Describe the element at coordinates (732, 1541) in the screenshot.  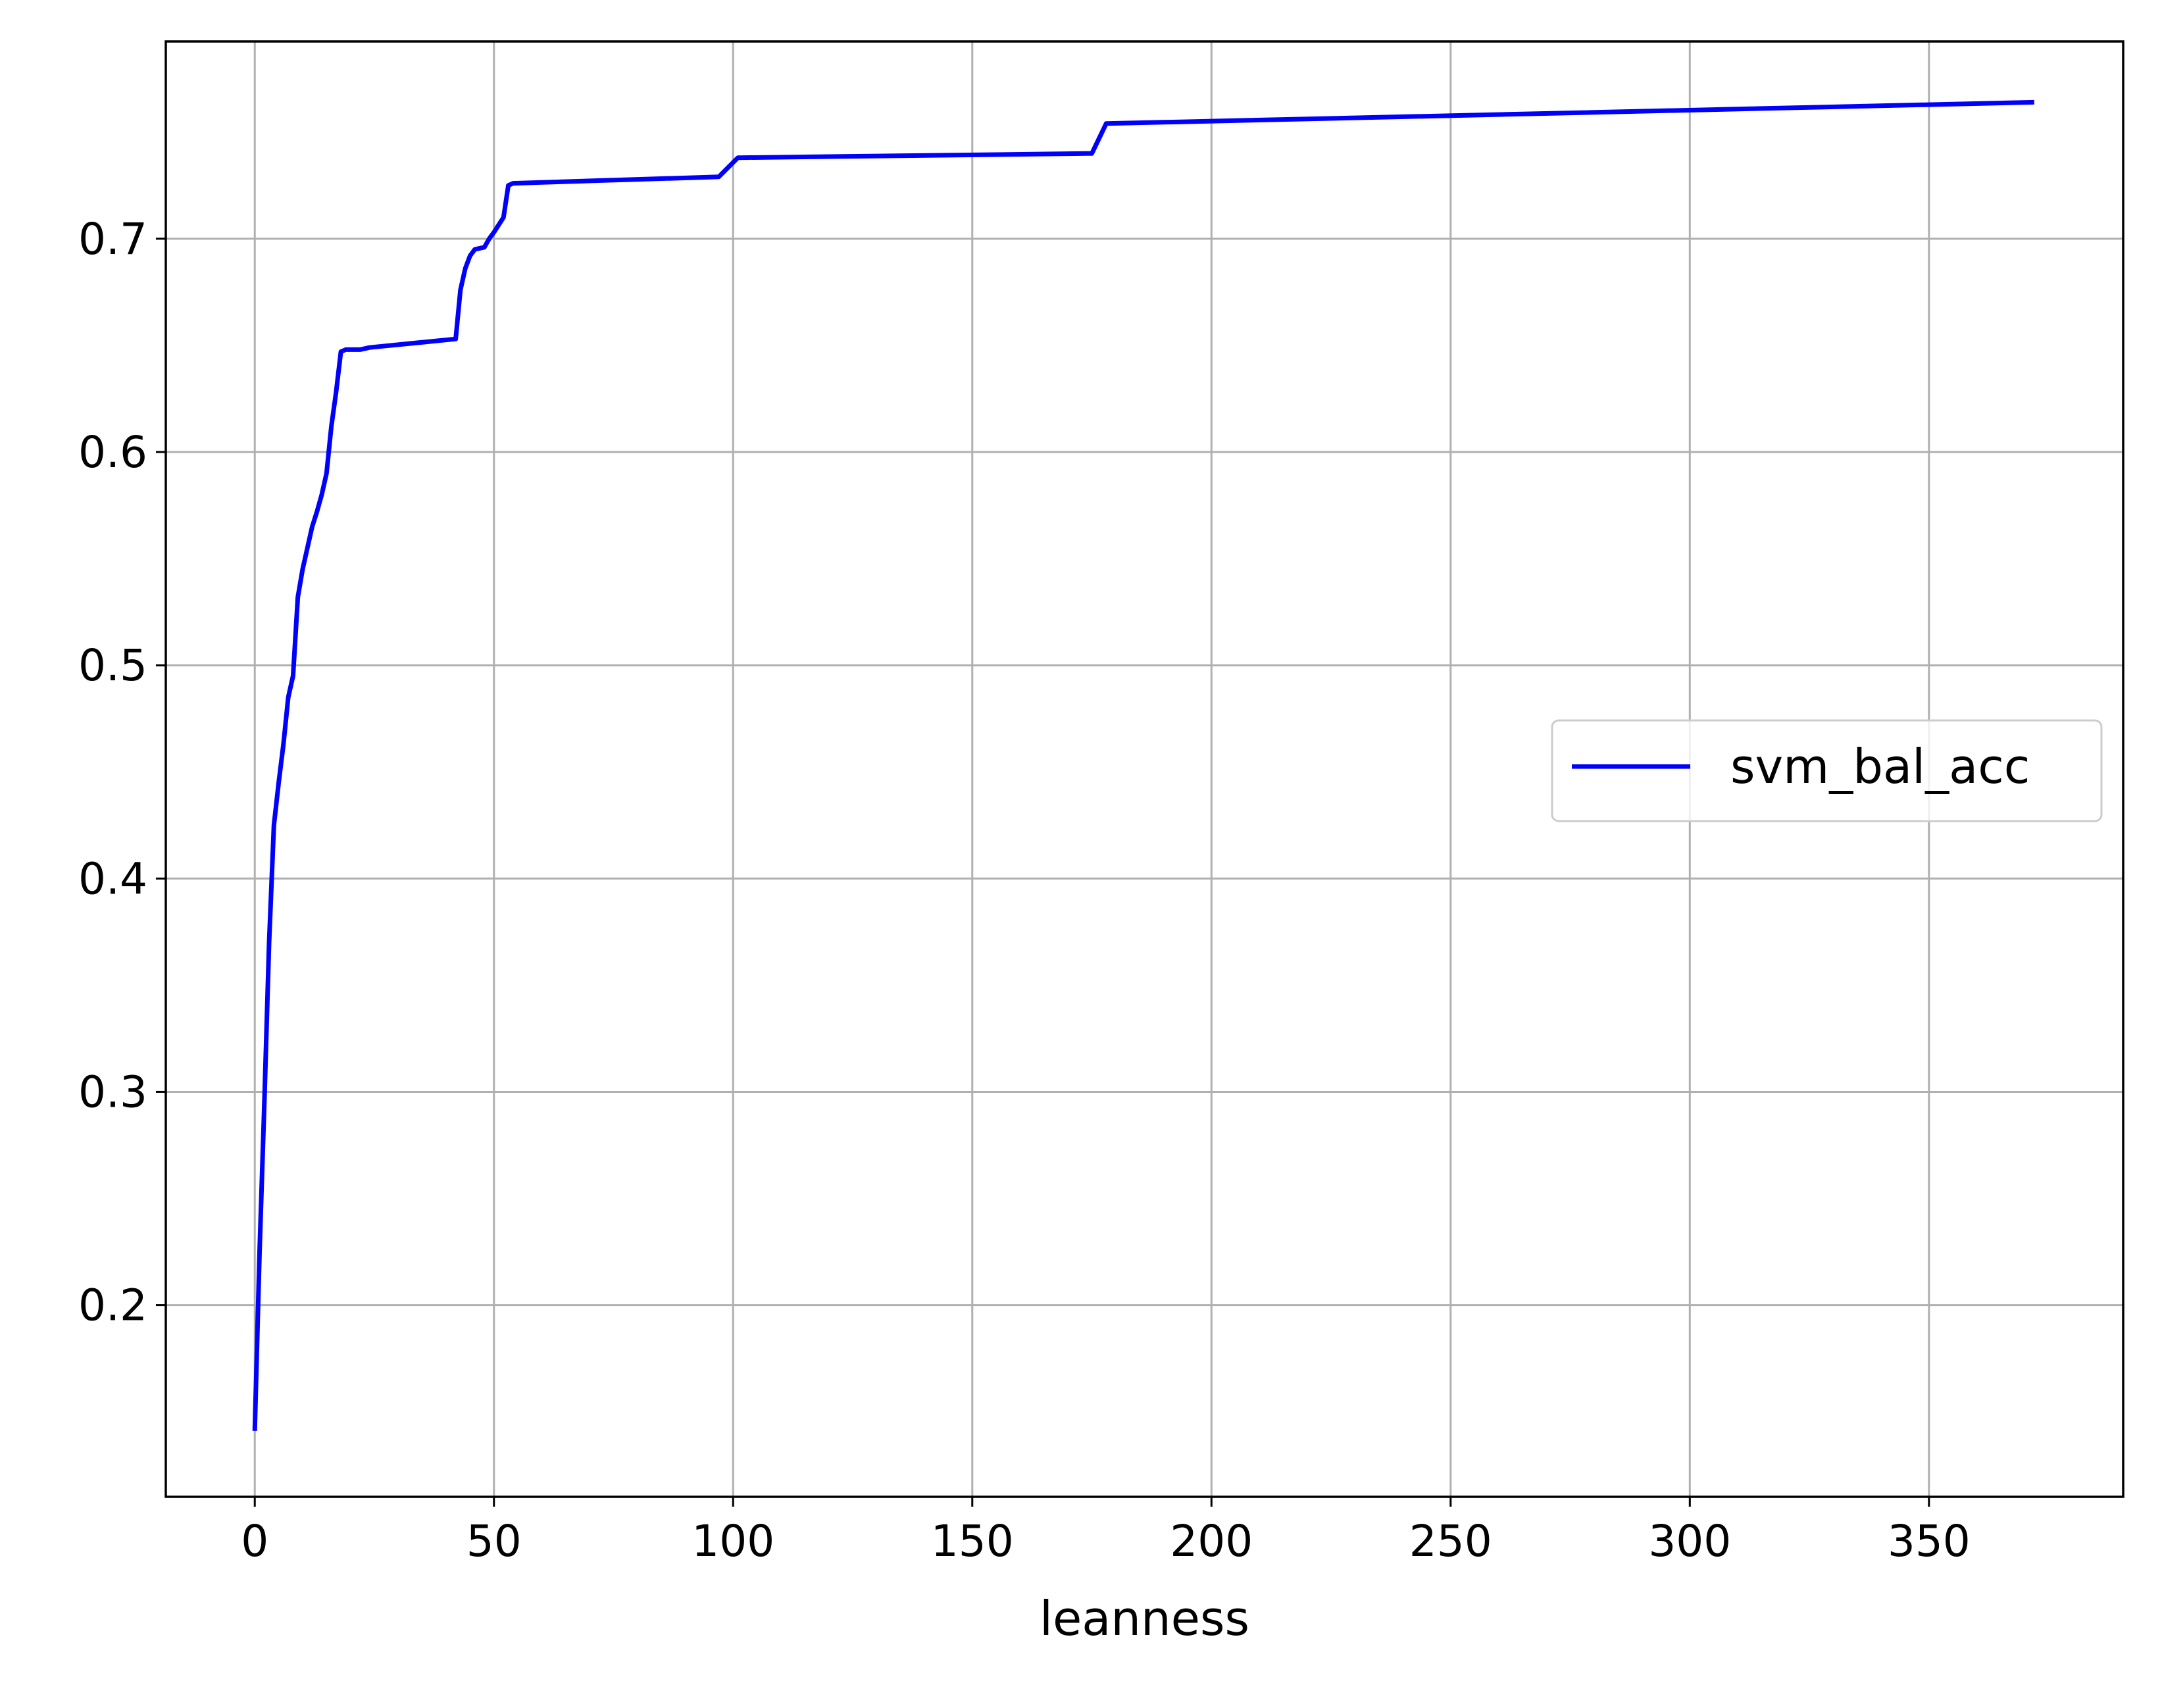
I see `x-tick-label: 100` at that location.